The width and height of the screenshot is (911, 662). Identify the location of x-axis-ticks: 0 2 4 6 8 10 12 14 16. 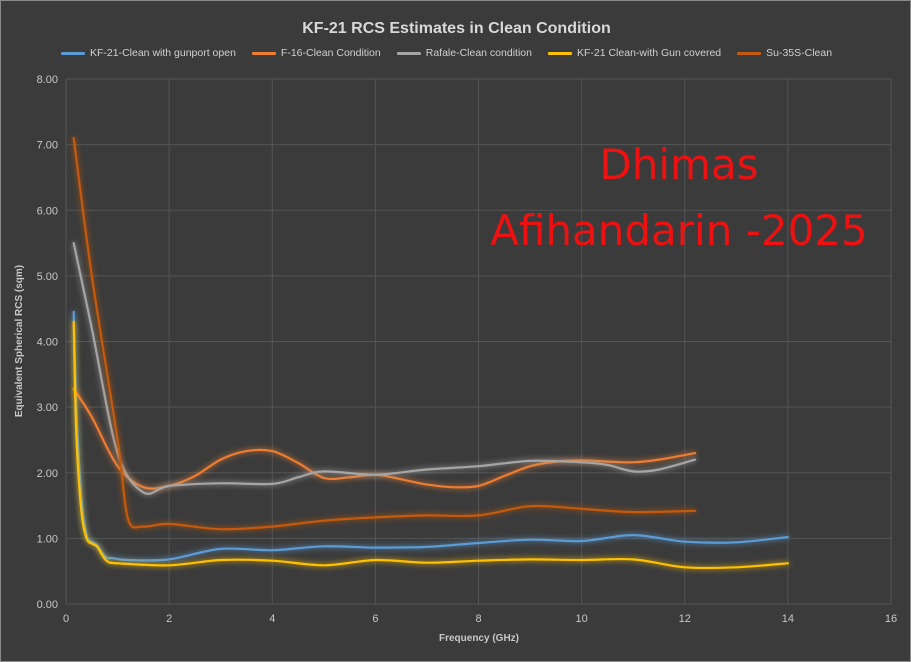
(480, 619).